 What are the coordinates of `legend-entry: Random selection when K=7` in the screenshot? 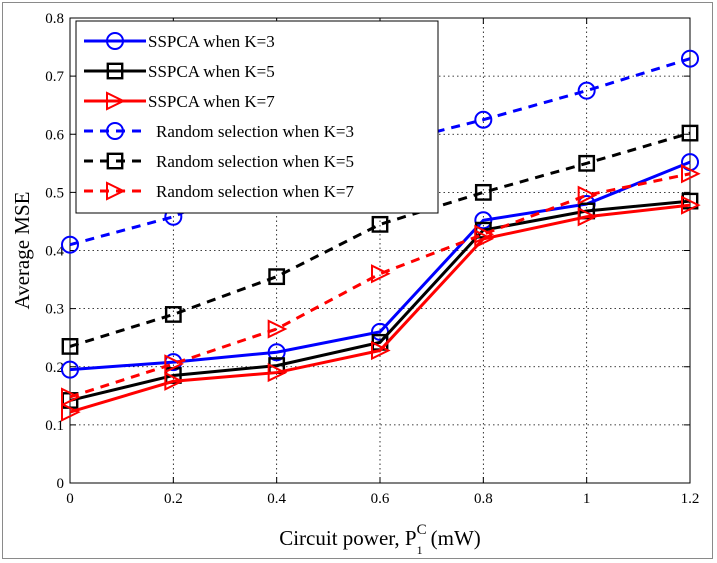 It's located at (219, 191).